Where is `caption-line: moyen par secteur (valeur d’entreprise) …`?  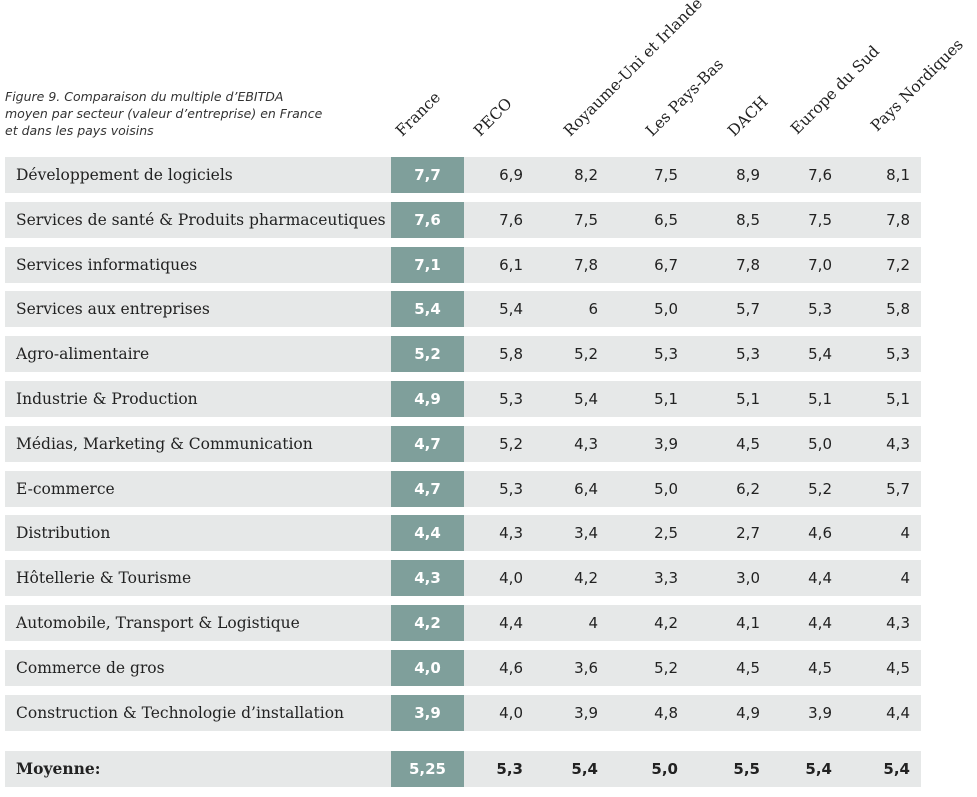 caption-line: moyen par secteur (valeur d’entreprise) … is located at coordinates (164, 113).